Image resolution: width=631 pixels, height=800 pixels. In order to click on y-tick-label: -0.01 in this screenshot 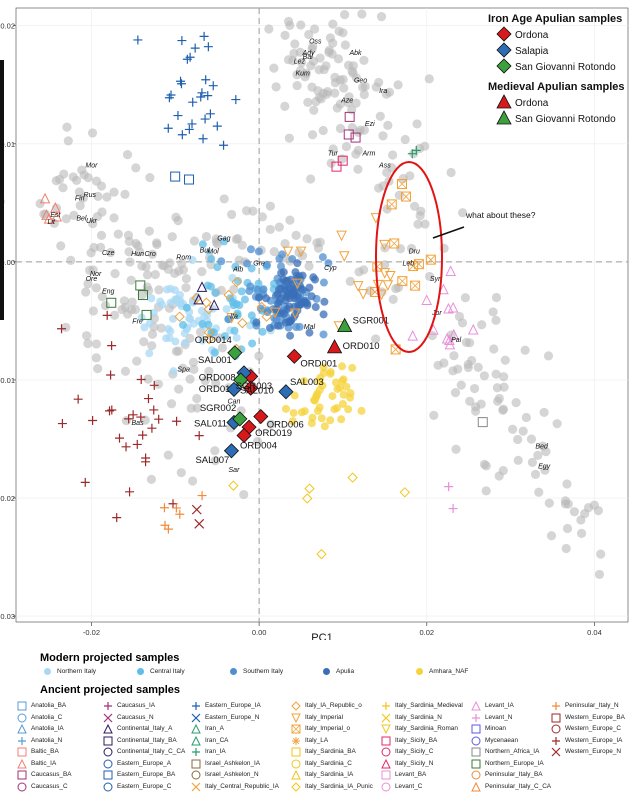, I will do `click(7, 380)`.